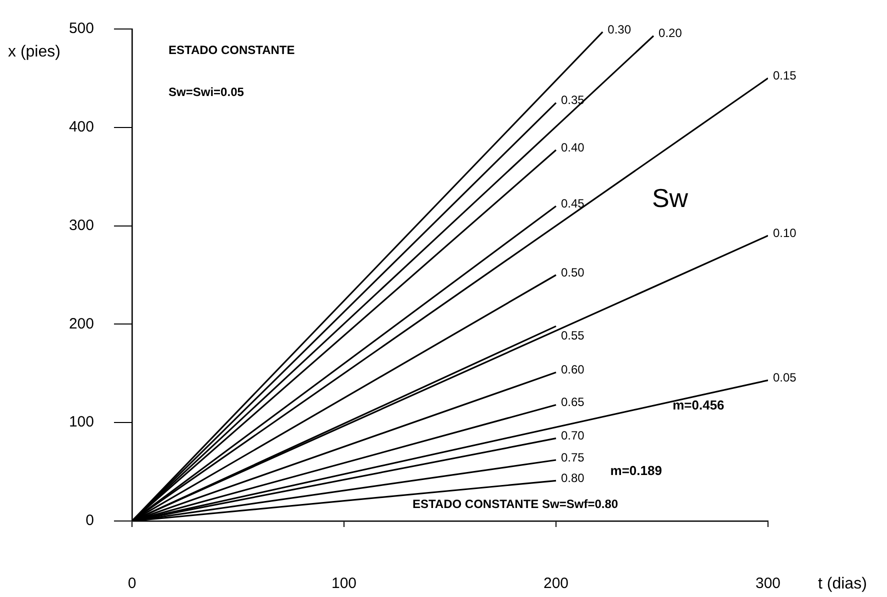 This screenshot has height=597, width=887. Describe the element at coordinates (34, 51) in the screenshot. I see `y-axis-title: x (pies)` at that location.